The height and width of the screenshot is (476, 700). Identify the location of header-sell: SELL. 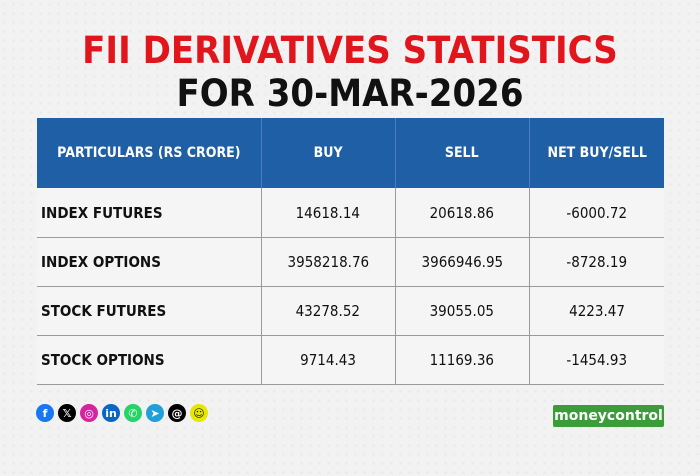
(462, 153).